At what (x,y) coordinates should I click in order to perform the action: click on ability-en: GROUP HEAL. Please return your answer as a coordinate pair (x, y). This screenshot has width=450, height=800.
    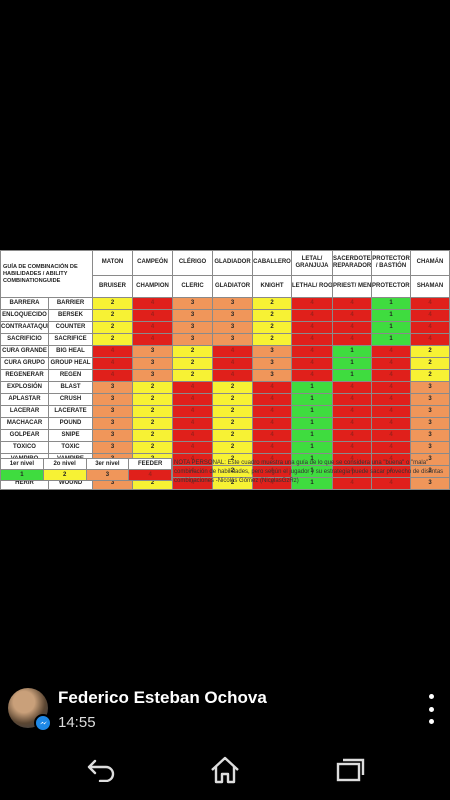
    Looking at the image, I should click on (70, 364).